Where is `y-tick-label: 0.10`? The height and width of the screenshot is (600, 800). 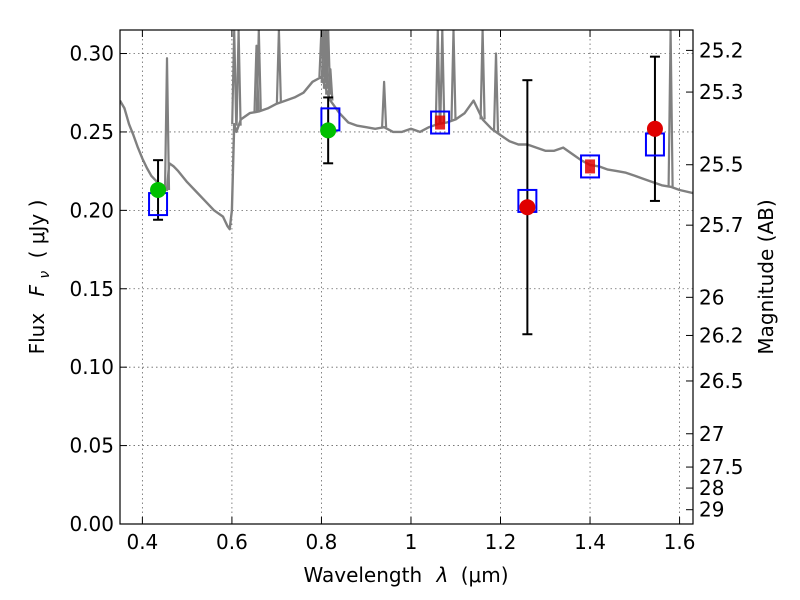 y-tick-label: 0.10 is located at coordinates (91, 367).